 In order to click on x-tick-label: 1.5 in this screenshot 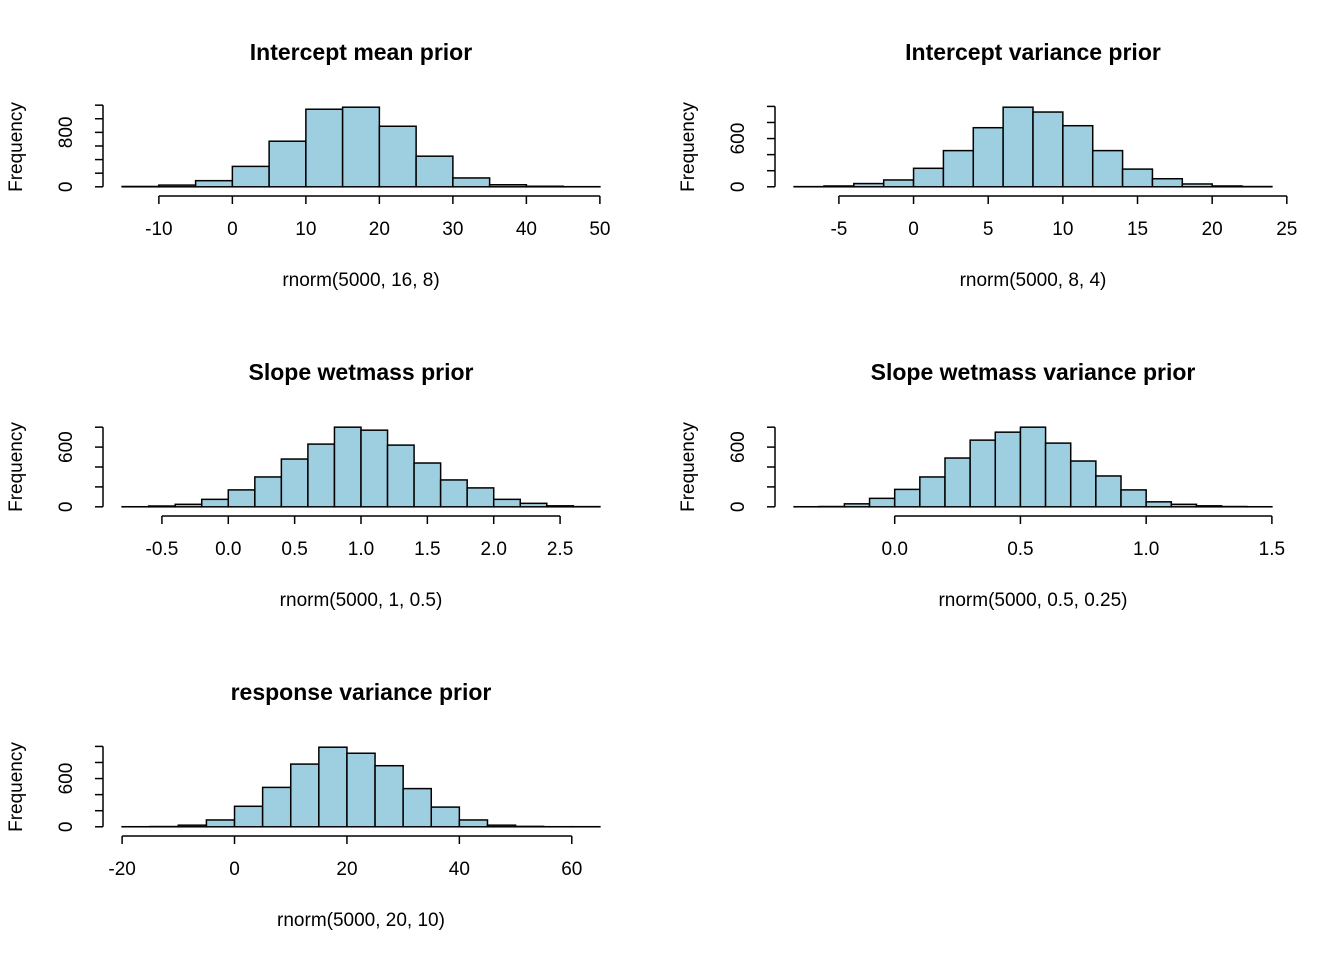, I will do `click(1272, 549)`.